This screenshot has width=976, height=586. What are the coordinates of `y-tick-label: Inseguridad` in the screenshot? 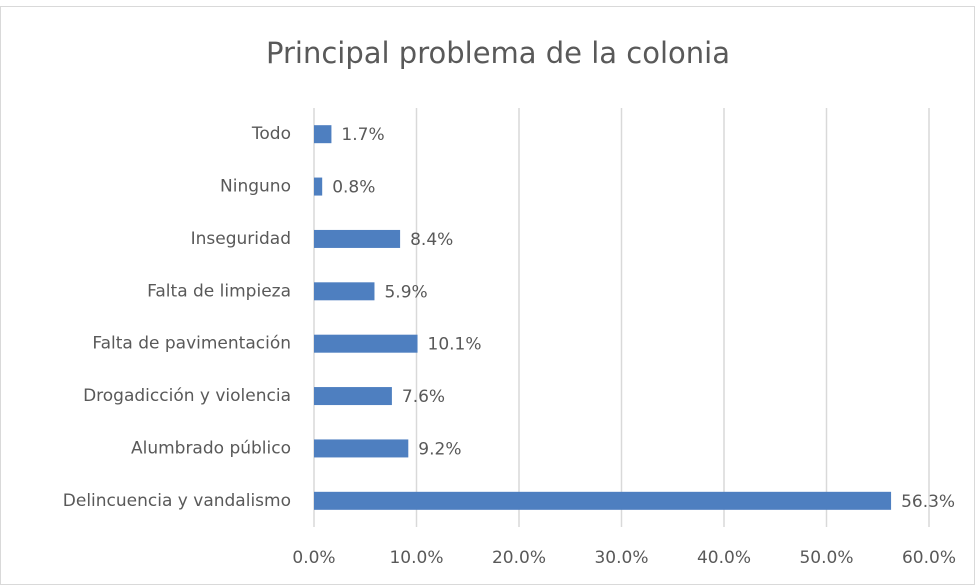 It's located at (241, 239).